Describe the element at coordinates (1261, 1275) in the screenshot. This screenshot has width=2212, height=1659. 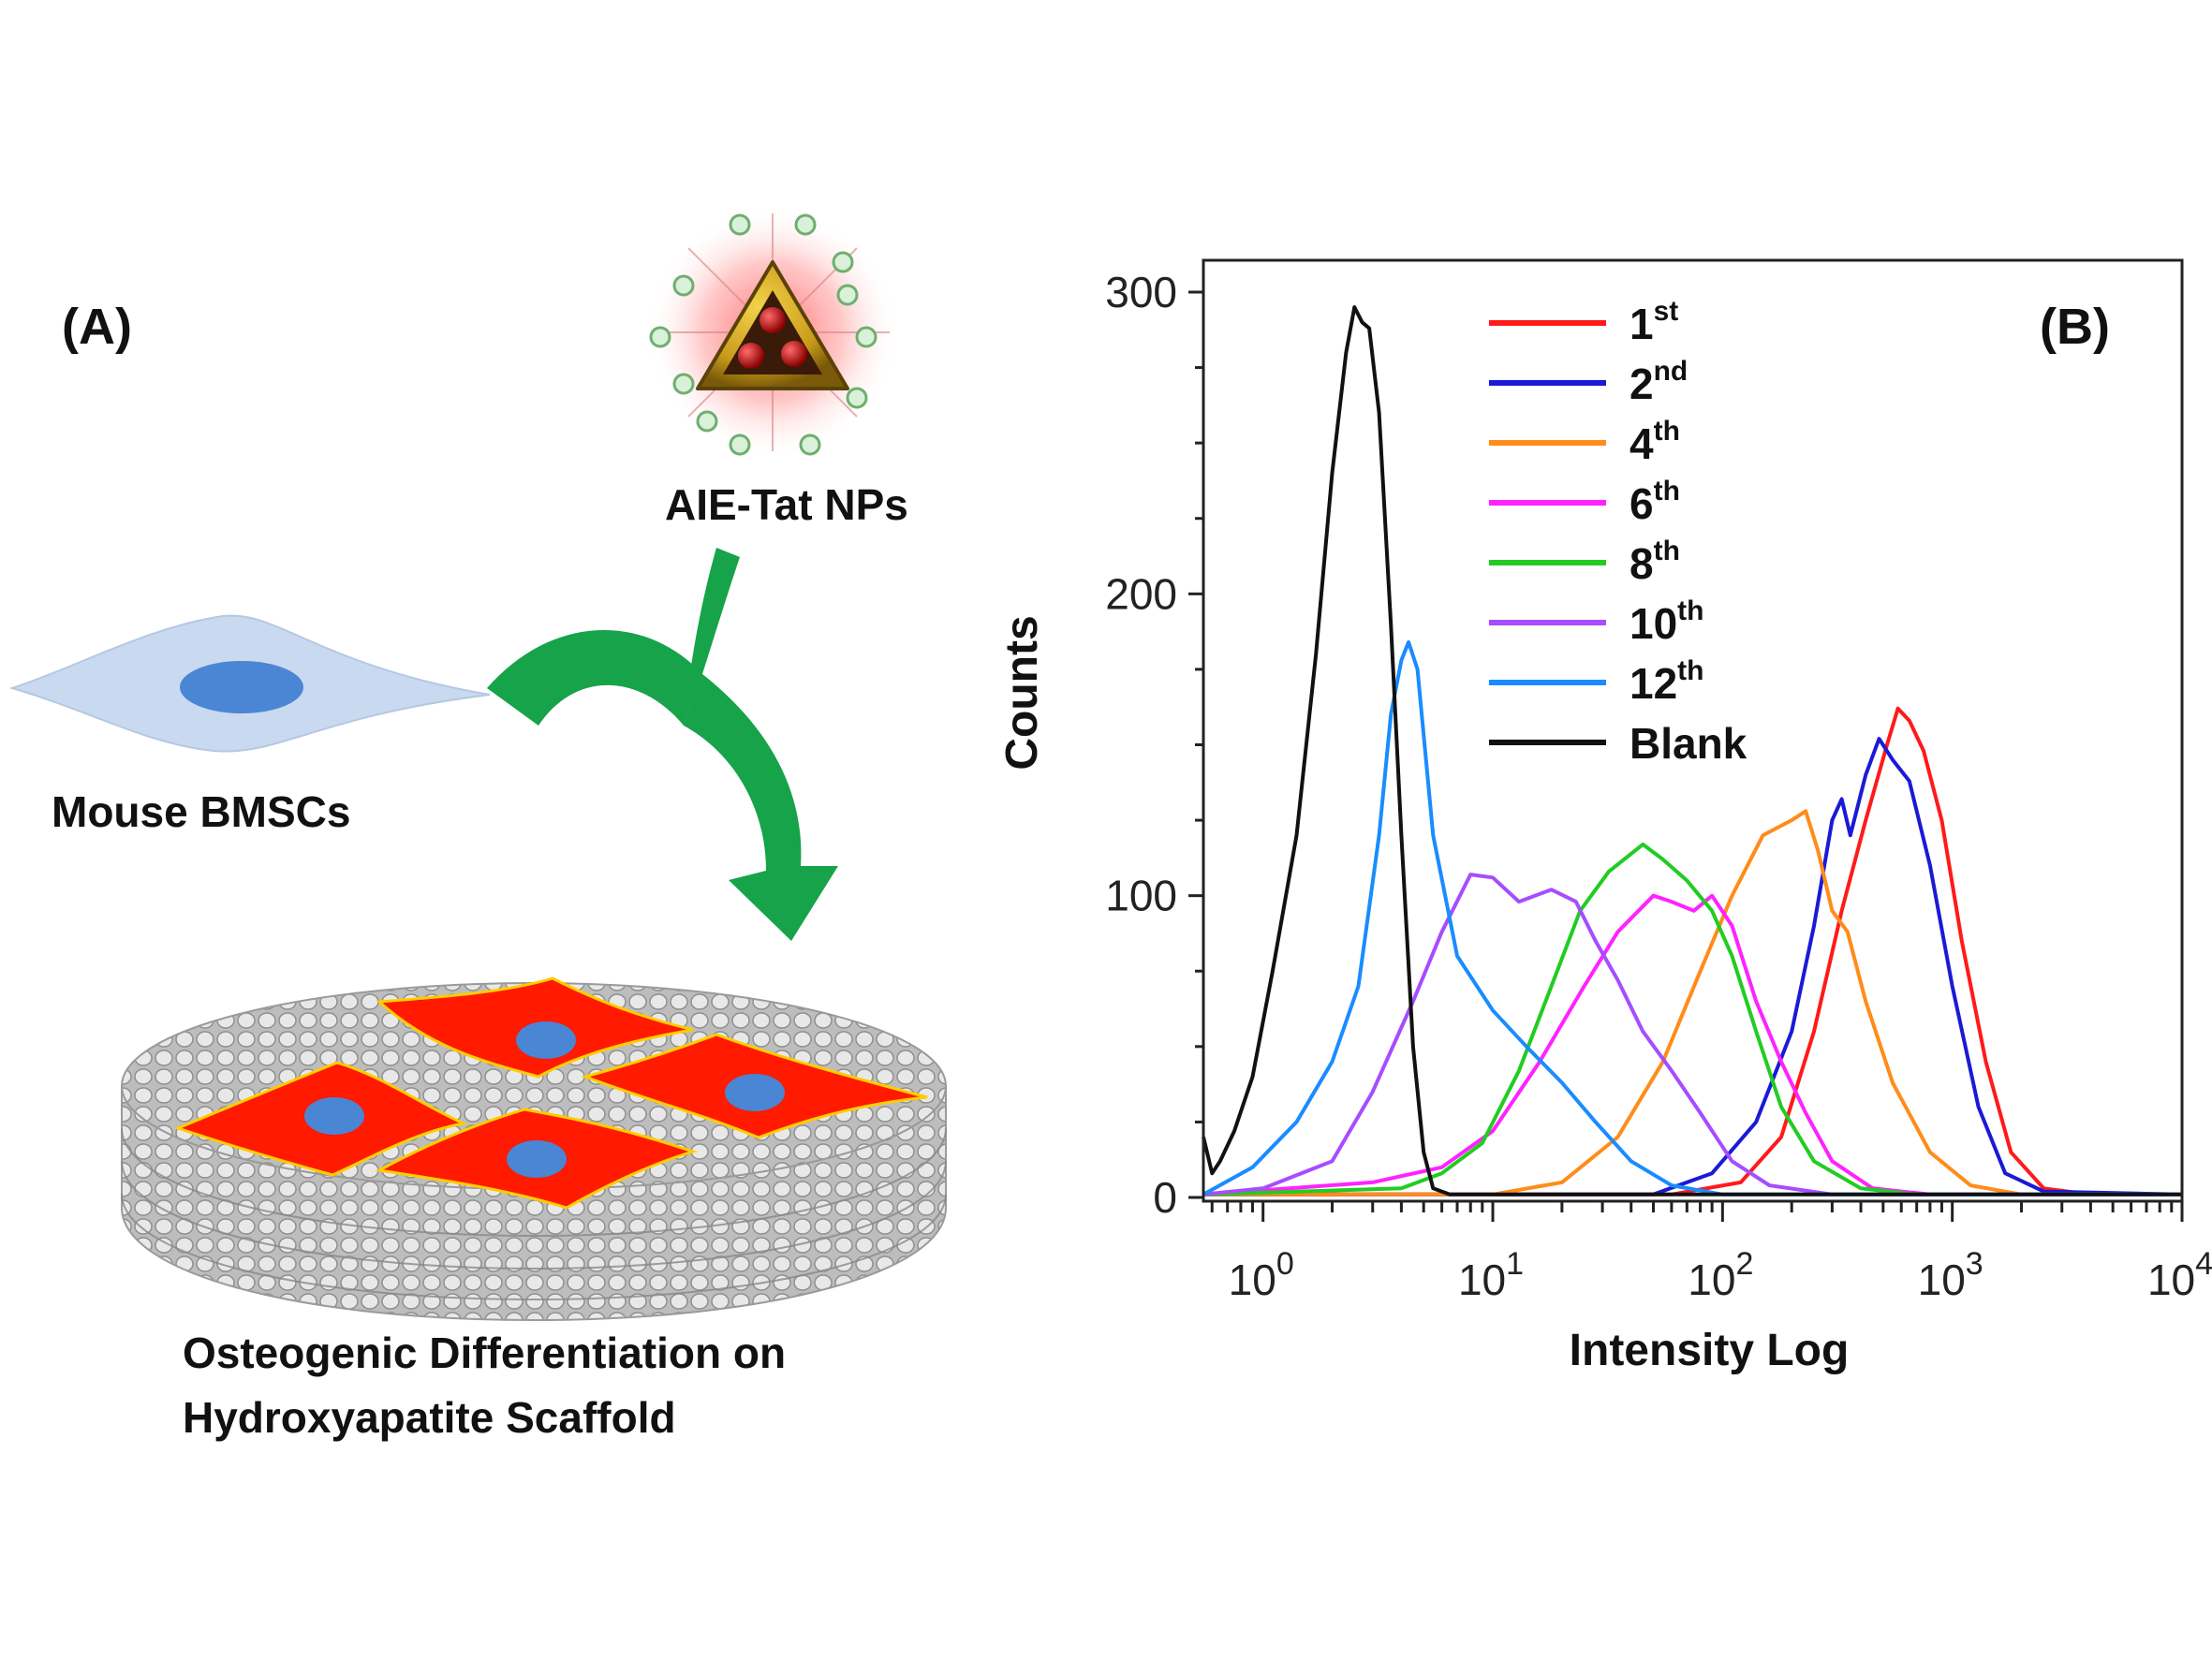
I see `x-tick-label: 10⁰` at that location.